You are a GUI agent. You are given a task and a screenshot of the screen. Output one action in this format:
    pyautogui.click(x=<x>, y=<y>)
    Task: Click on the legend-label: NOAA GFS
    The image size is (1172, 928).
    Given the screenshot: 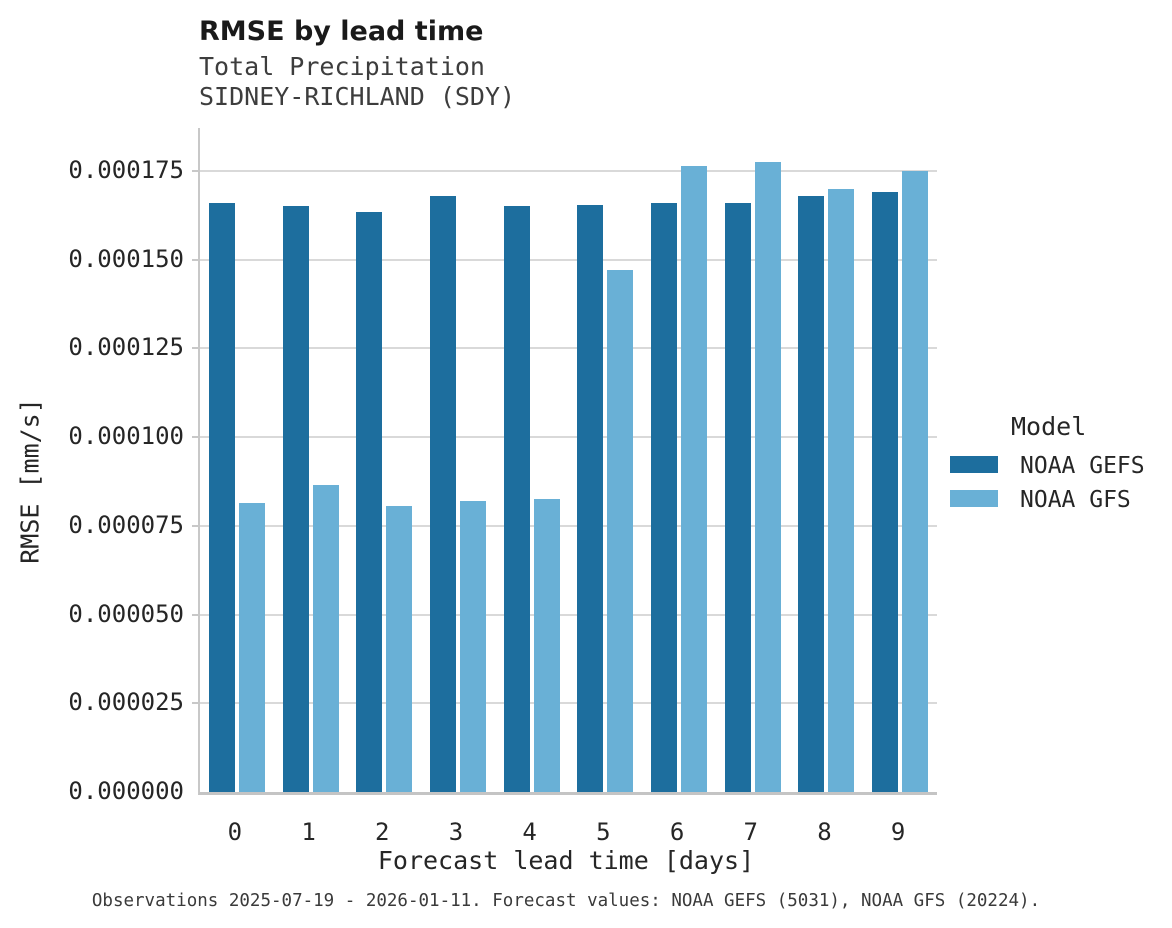 What is the action you would take?
    pyautogui.click(x=1075, y=500)
    